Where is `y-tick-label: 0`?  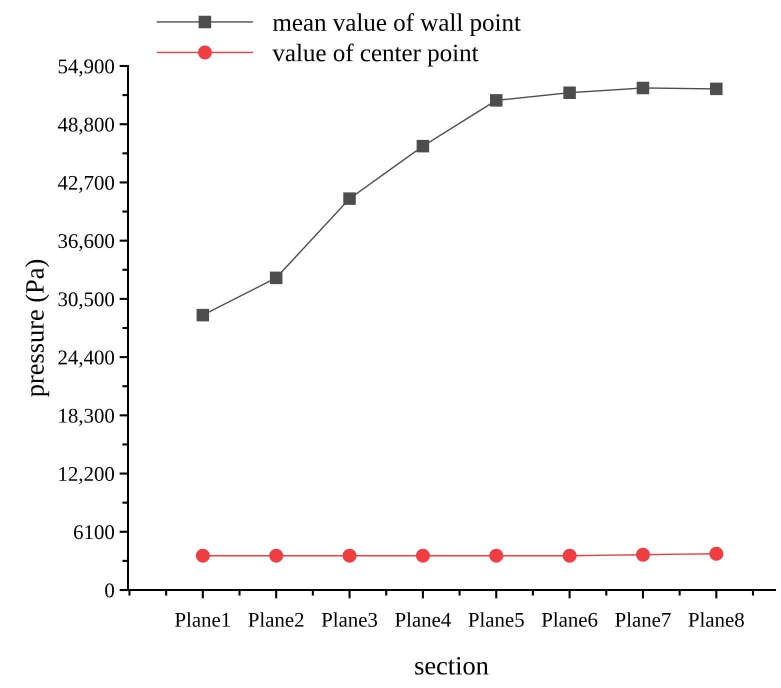
y-tick-label: 0 is located at coordinates (109, 590).